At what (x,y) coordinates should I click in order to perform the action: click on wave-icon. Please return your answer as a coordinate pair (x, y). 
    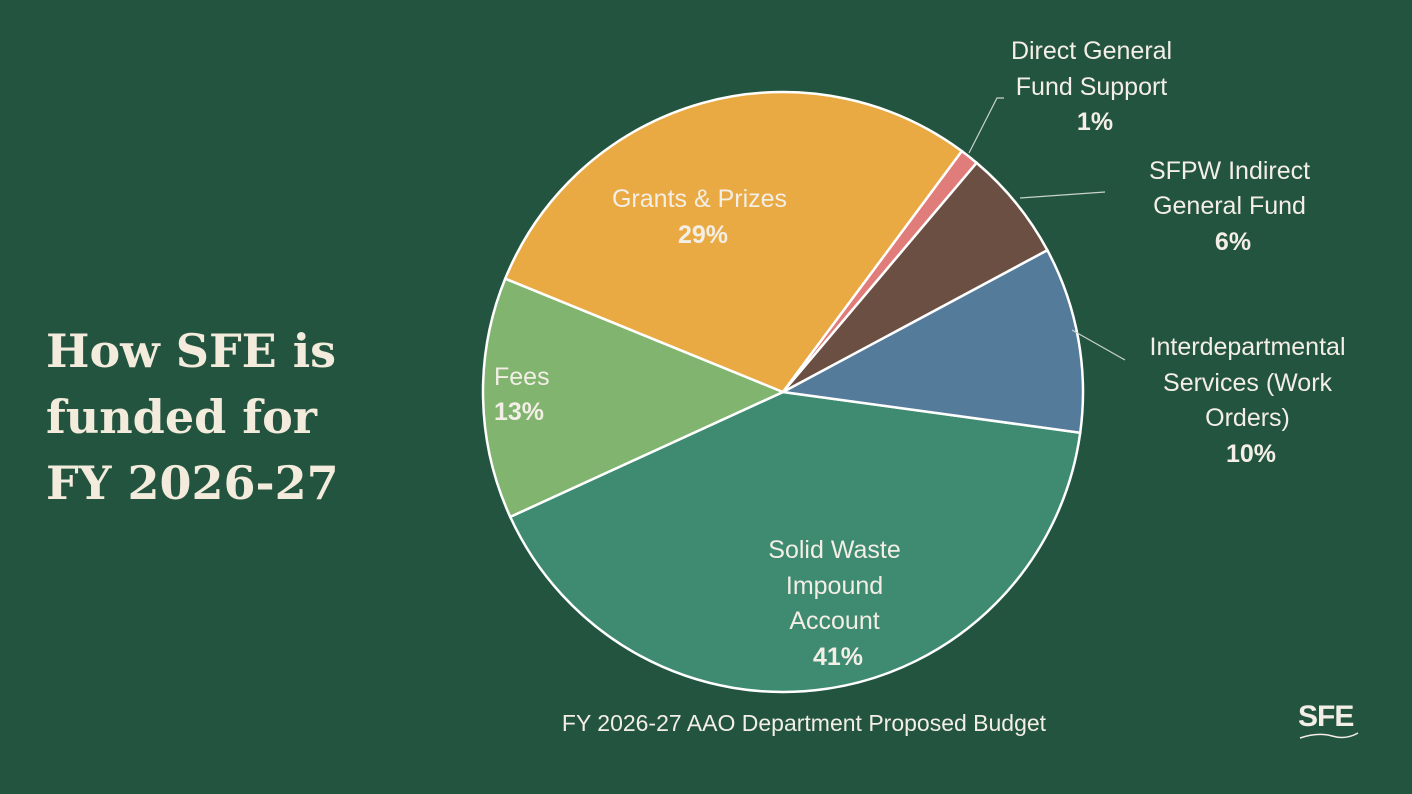
    Looking at the image, I should click on (1329, 735).